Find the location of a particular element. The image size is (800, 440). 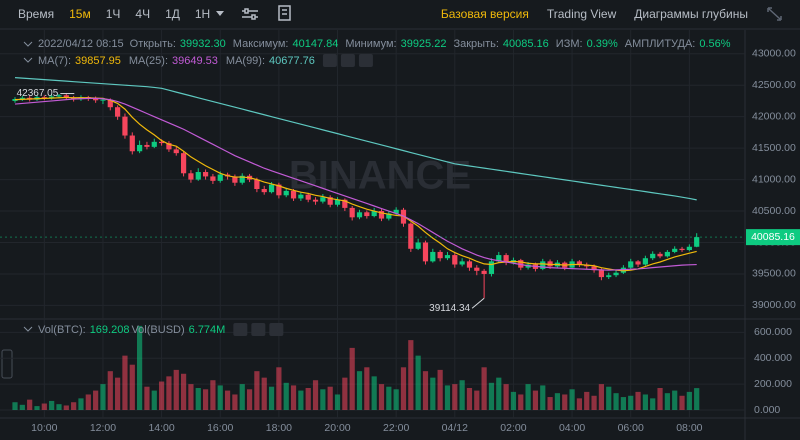

view-tab: Базовая версия is located at coordinates (485, 14).